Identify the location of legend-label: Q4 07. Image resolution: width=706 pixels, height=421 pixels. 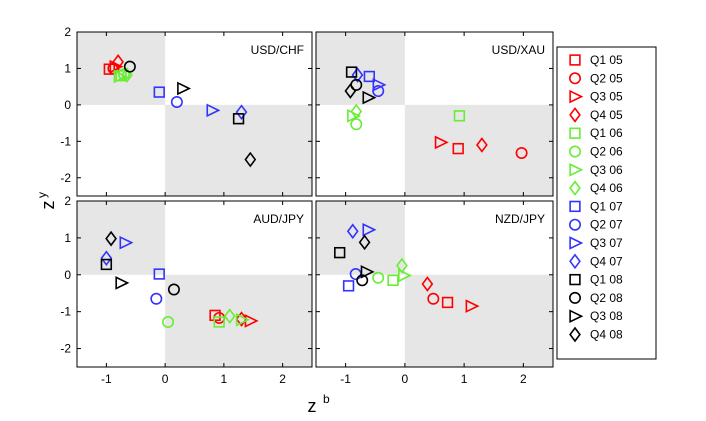
(606, 261).